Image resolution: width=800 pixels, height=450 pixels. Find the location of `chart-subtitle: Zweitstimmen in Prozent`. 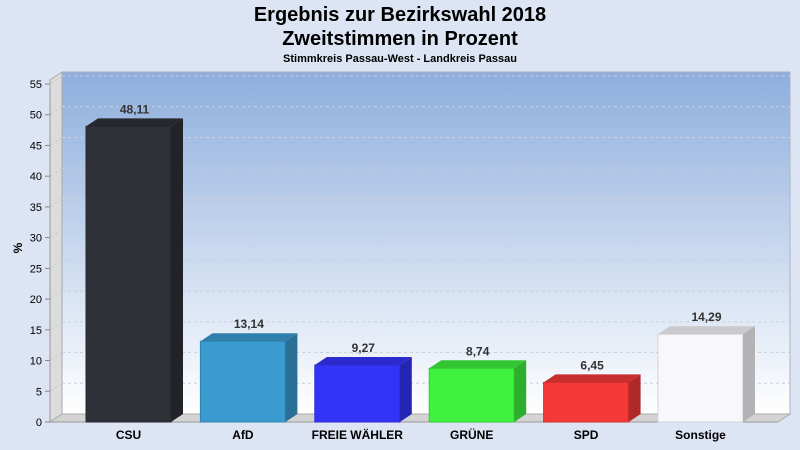

chart-subtitle: Zweitstimmen in Prozent is located at coordinates (400, 39).